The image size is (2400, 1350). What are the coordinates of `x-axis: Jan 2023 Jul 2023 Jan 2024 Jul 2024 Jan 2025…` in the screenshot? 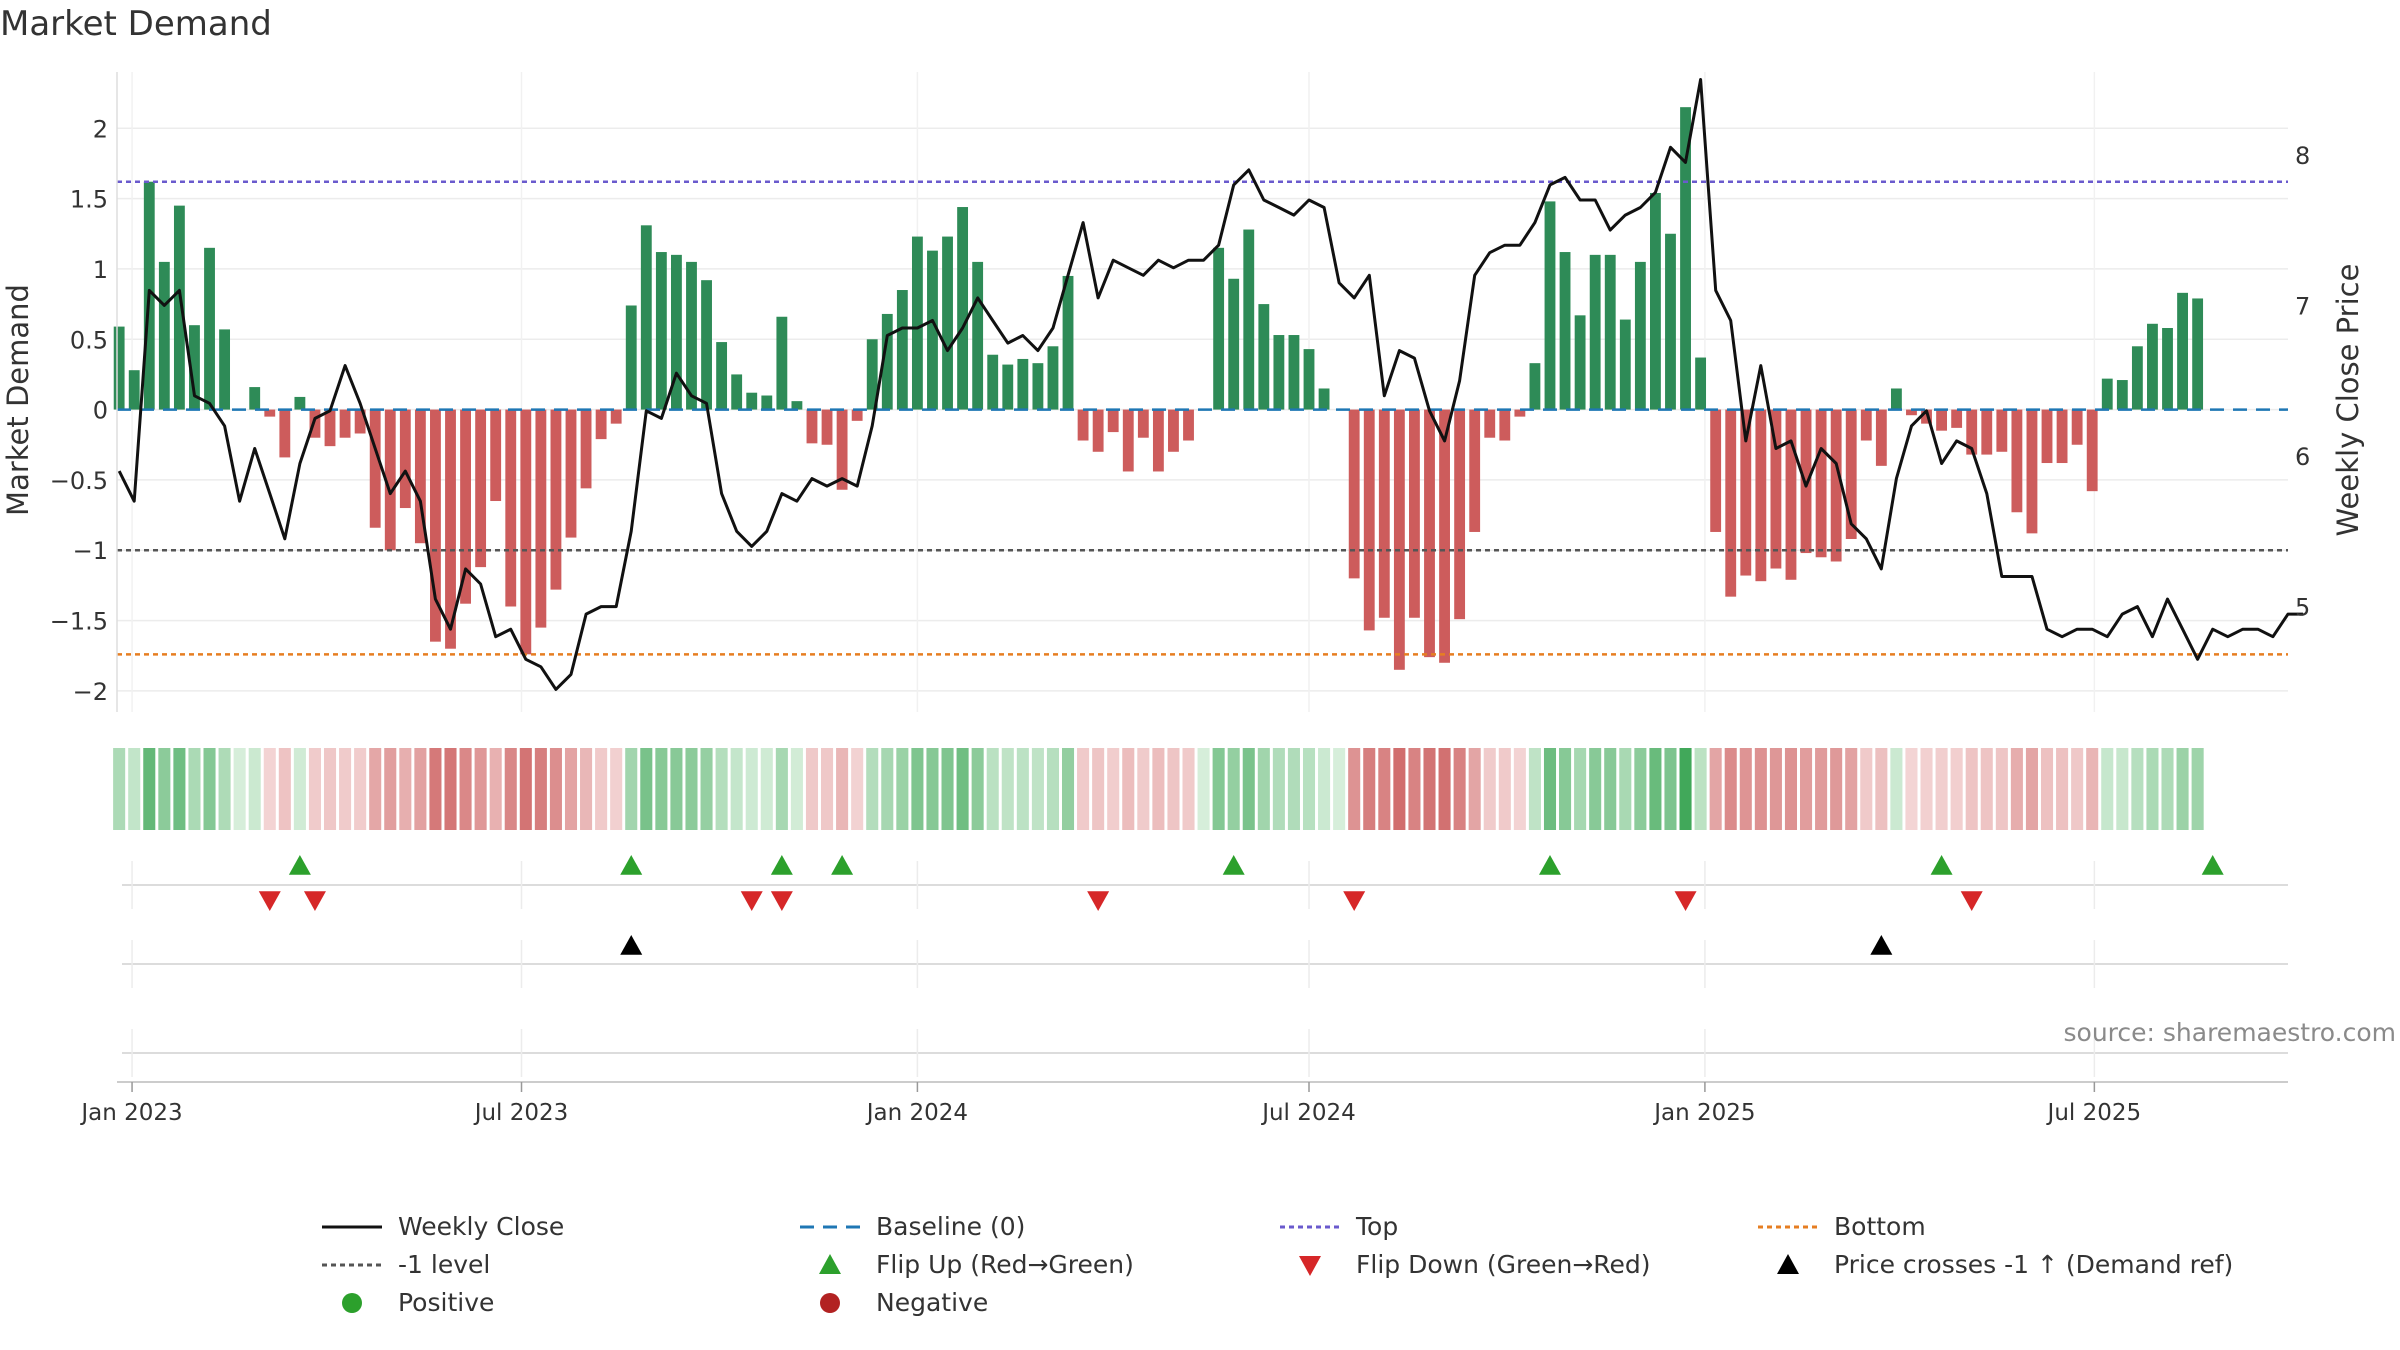 It's located at (1183, 1103).